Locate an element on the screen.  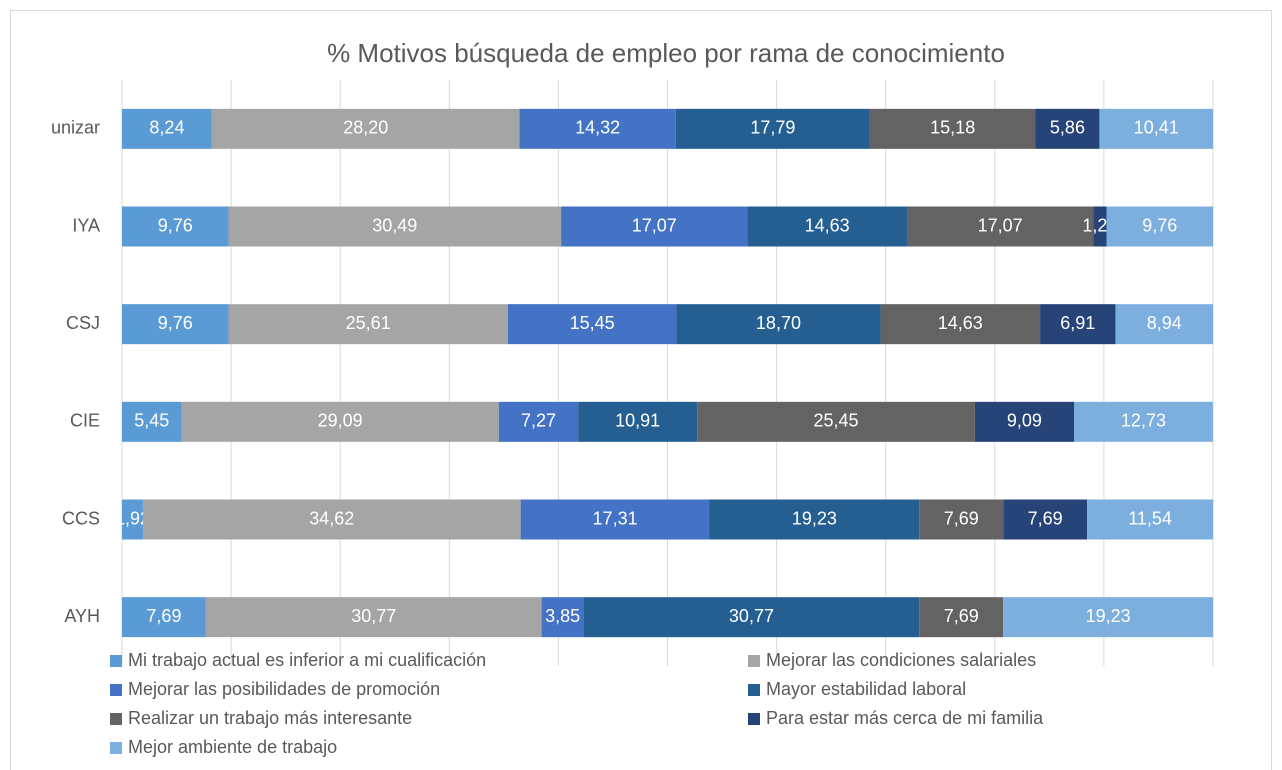
data-label: 5,45 is located at coordinates (151, 421).